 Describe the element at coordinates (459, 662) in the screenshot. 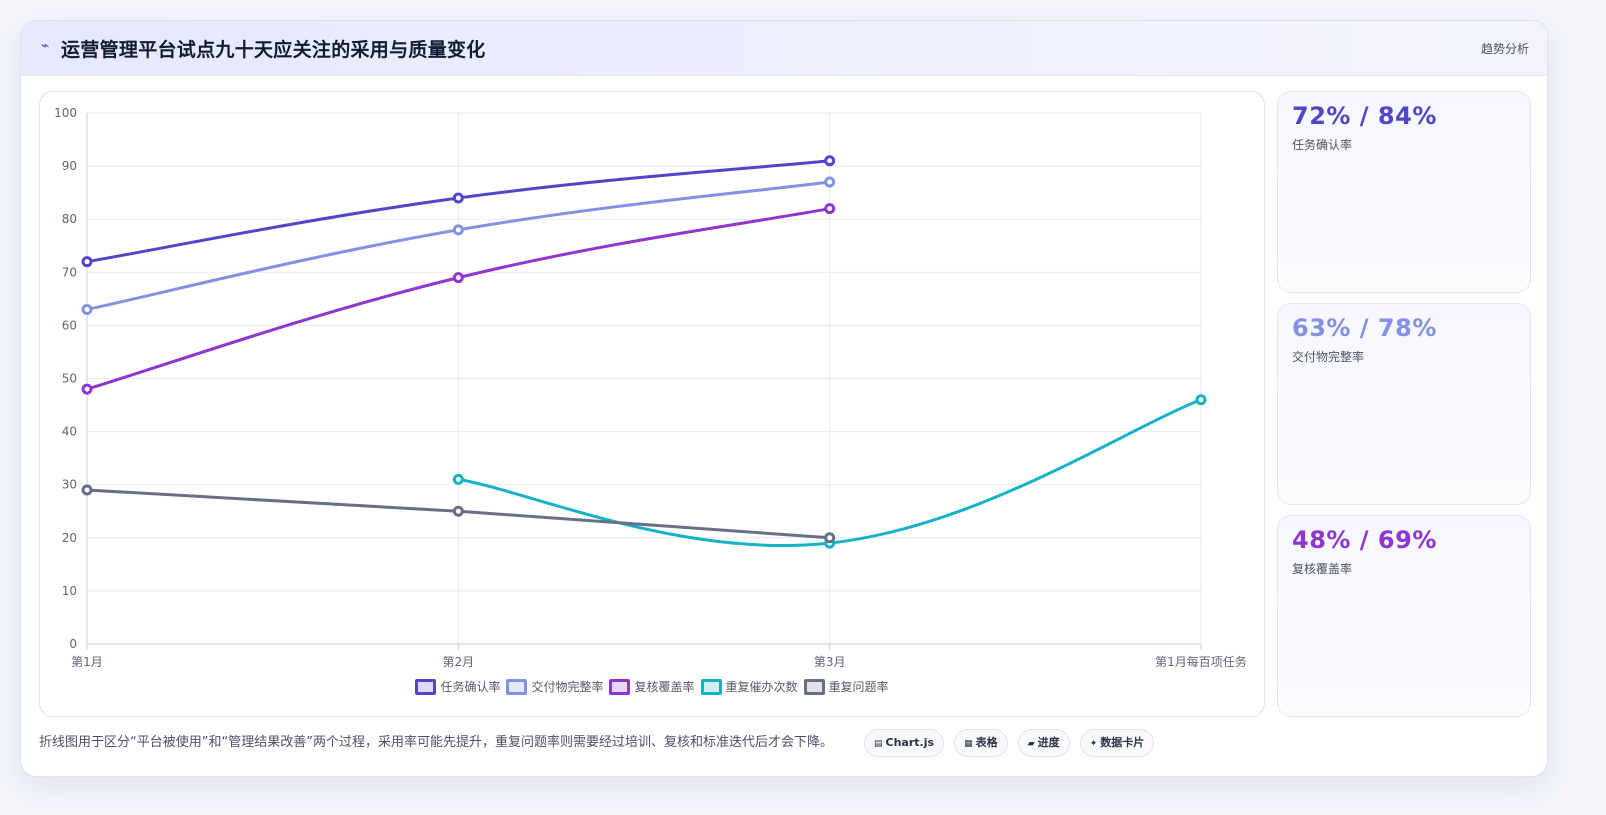

I see `x-tick-label: 第2月` at that location.